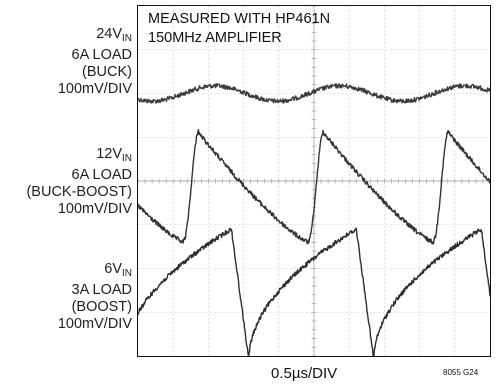 Image resolution: width=503 pixels, height=389 pixels. Describe the element at coordinates (79, 175) in the screenshot. I see `trace2-load: 6A LOAD` at that location.